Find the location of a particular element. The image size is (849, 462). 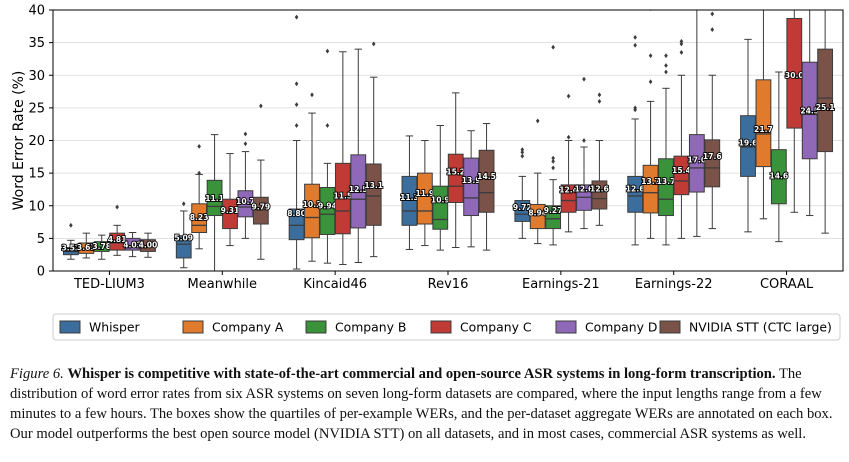

wer-label: 3.61 is located at coordinates (86, 247).